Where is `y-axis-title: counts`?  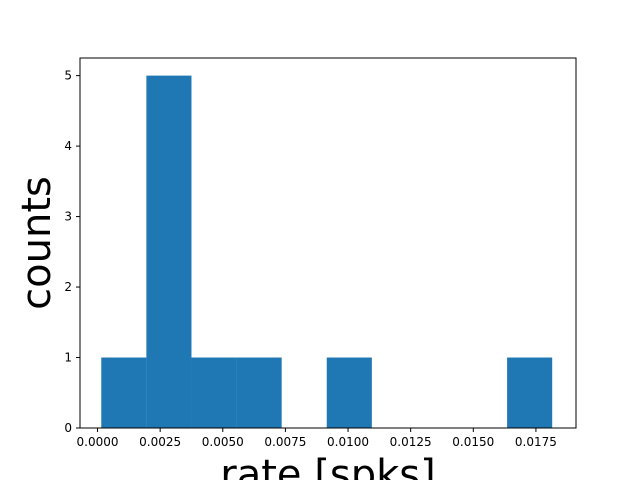 y-axis-title: counts is located at coordinates (37, 243).